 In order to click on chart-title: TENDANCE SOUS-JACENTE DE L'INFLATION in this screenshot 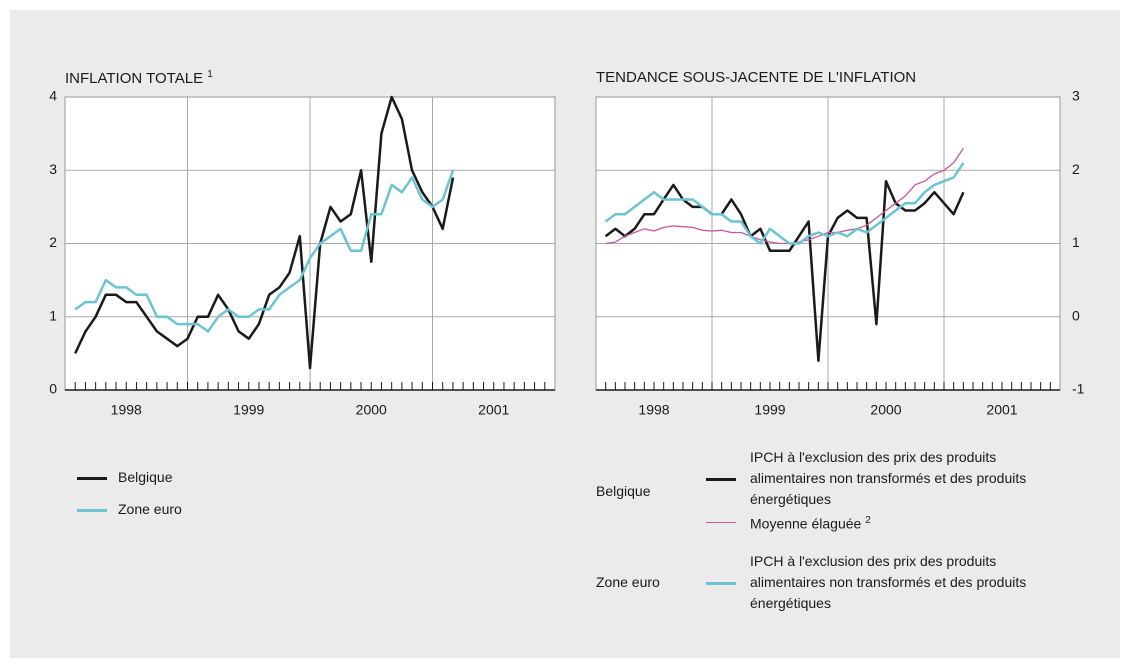, I will do `click(756, 77)`.